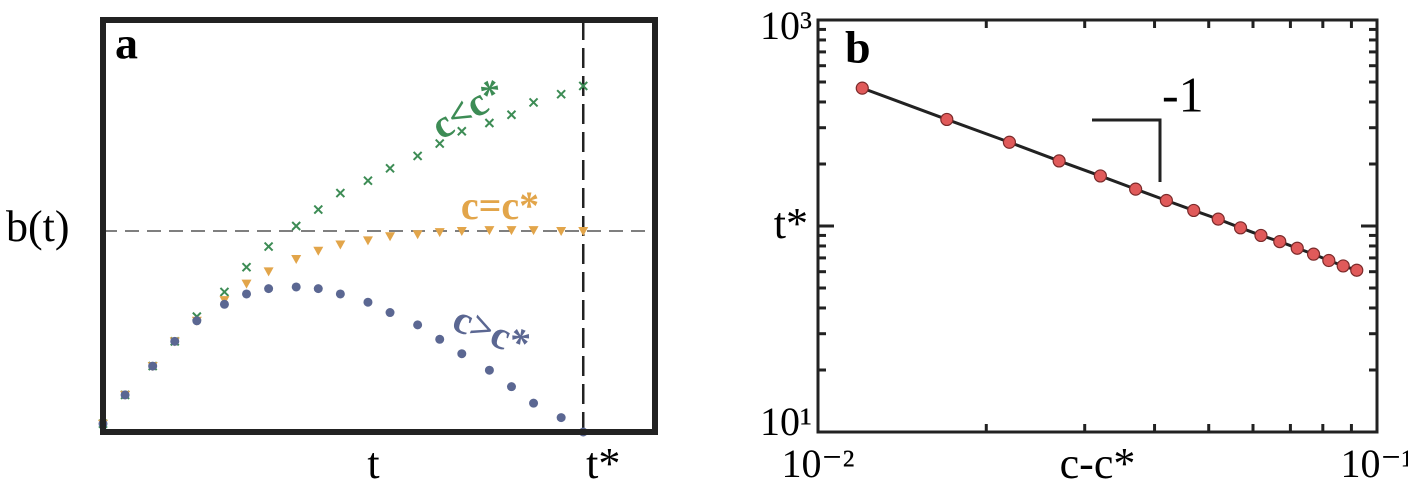  What do you see at coordinates (38, 226) in the screenshot?
I see `y-axis-label: b(t)` at bounding box center [38, 226].